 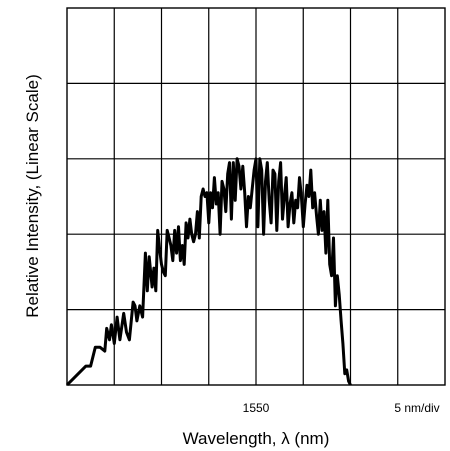 What do you see at coordinates (256, 438) in the screenshot?
I see `x-axis-title: Wavelength, λ (nm)` at bounding box center [256, 438].